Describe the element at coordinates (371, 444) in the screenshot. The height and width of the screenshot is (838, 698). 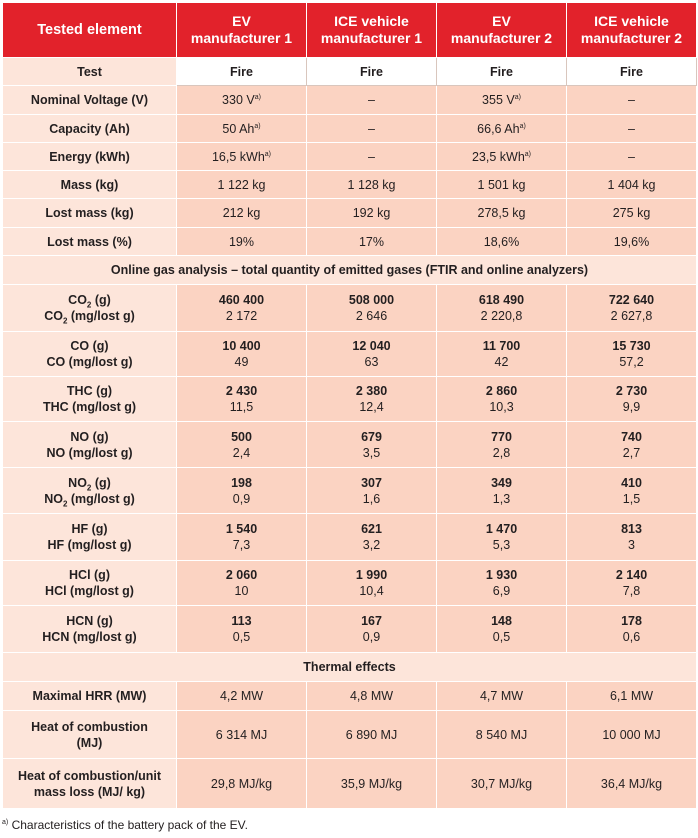
I see `gas-value-cell: 679 3,5` at that location.